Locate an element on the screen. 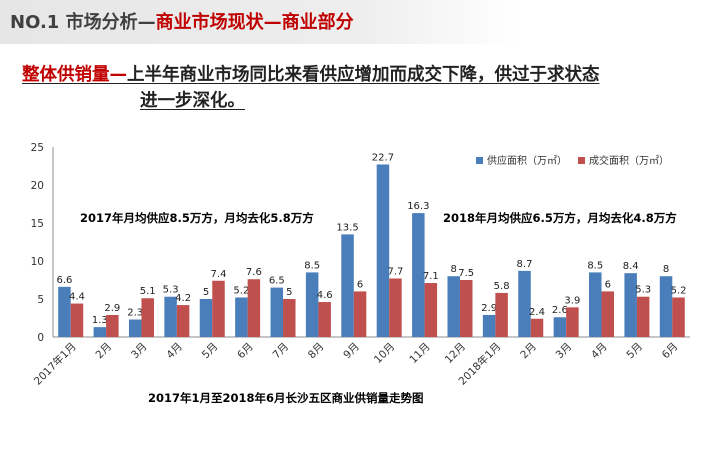  y-tick-label: 15 is located at coordinates (37, 224).